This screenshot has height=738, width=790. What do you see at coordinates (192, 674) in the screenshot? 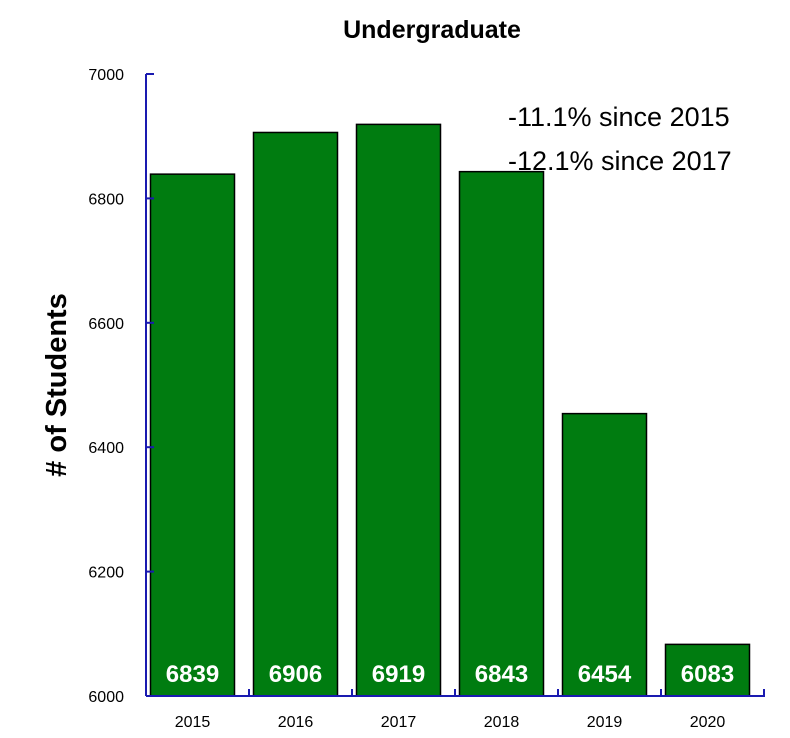
I see `data-label-2015: 6839` at bounding box center [192, 674].